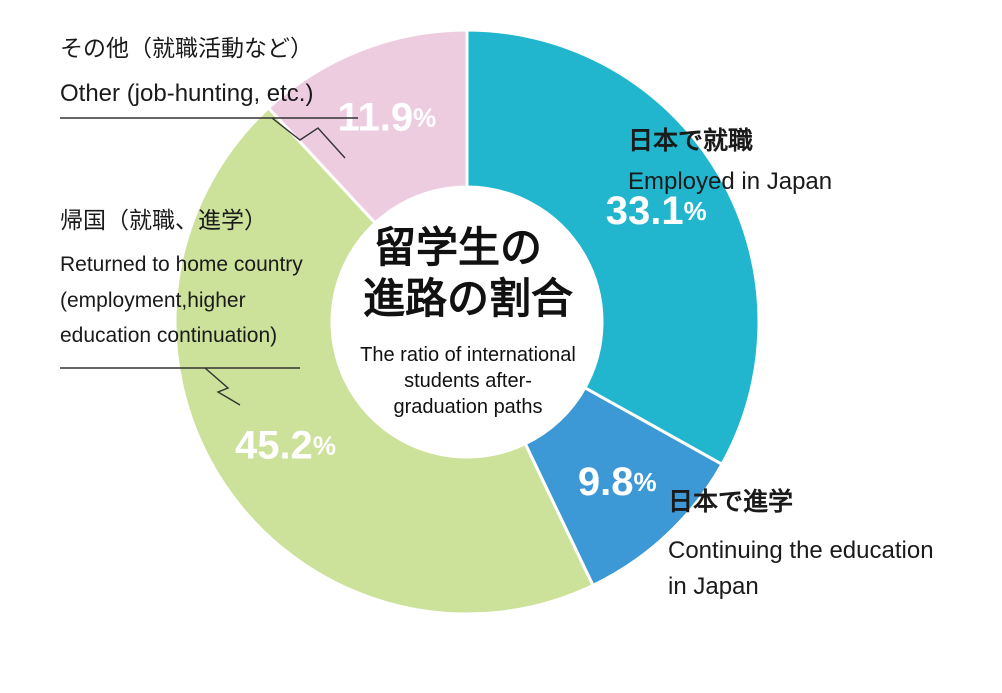 Image resolution: width=1002 pixels, height=693 pixels. What do you see at coordinates (186, 93) in the screenshot?
I see `label-other-en: Other (job-hunting, etc.)` at bounding box center [186, 93].